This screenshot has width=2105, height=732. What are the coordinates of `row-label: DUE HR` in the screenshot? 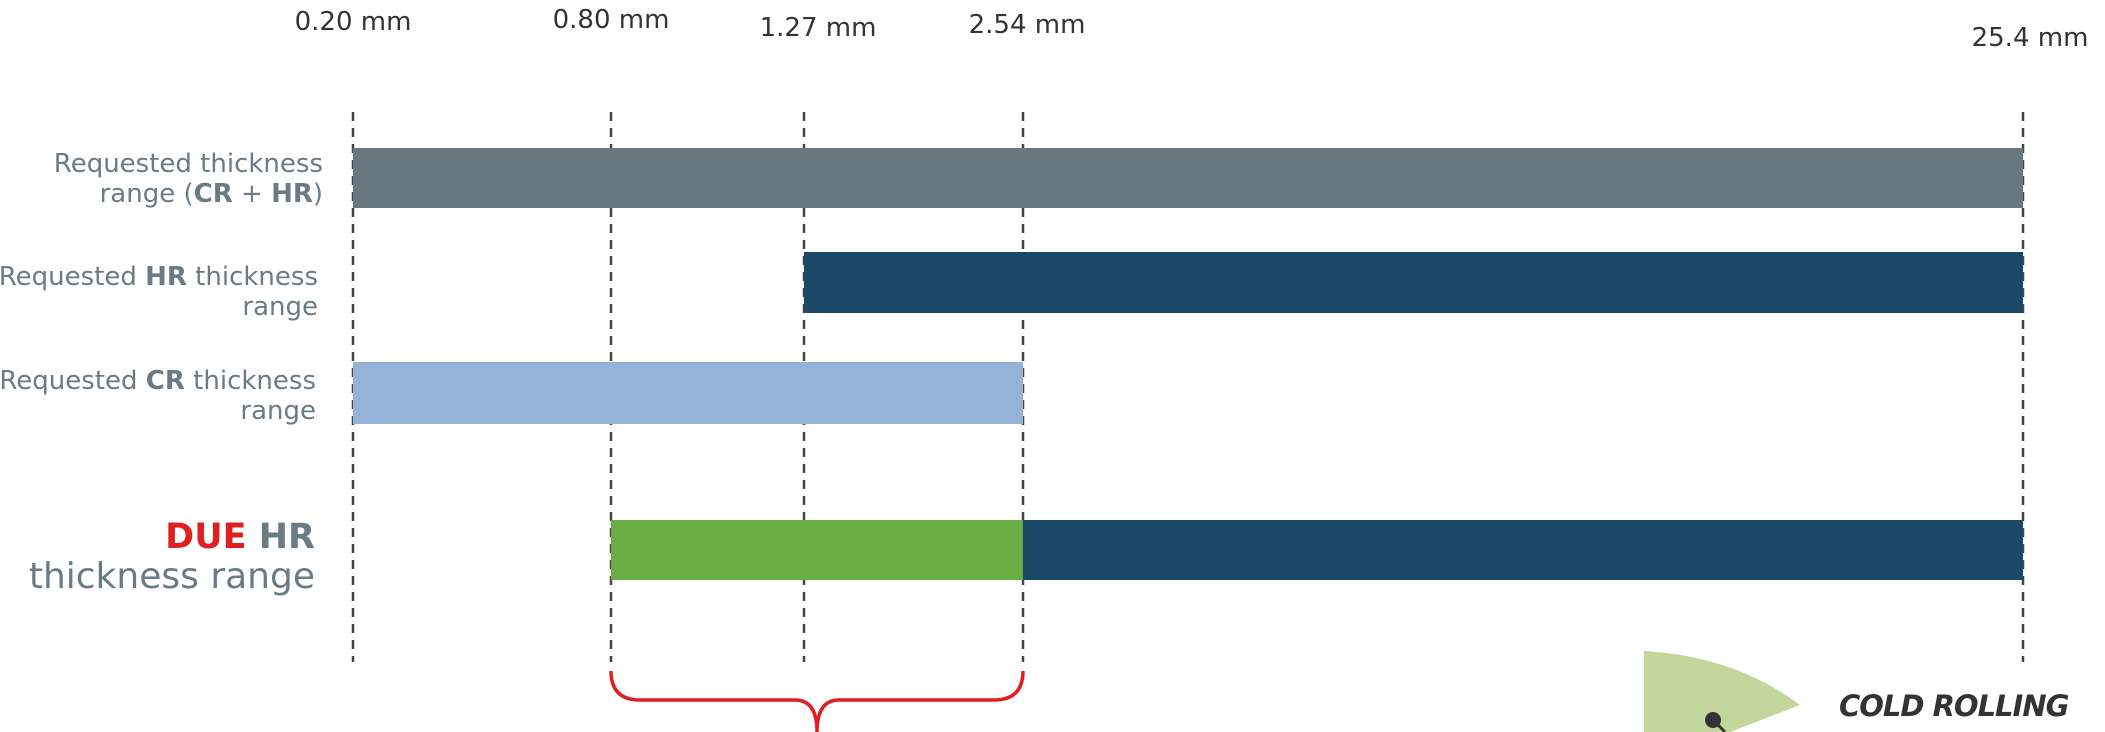 It's located at (240, 537).